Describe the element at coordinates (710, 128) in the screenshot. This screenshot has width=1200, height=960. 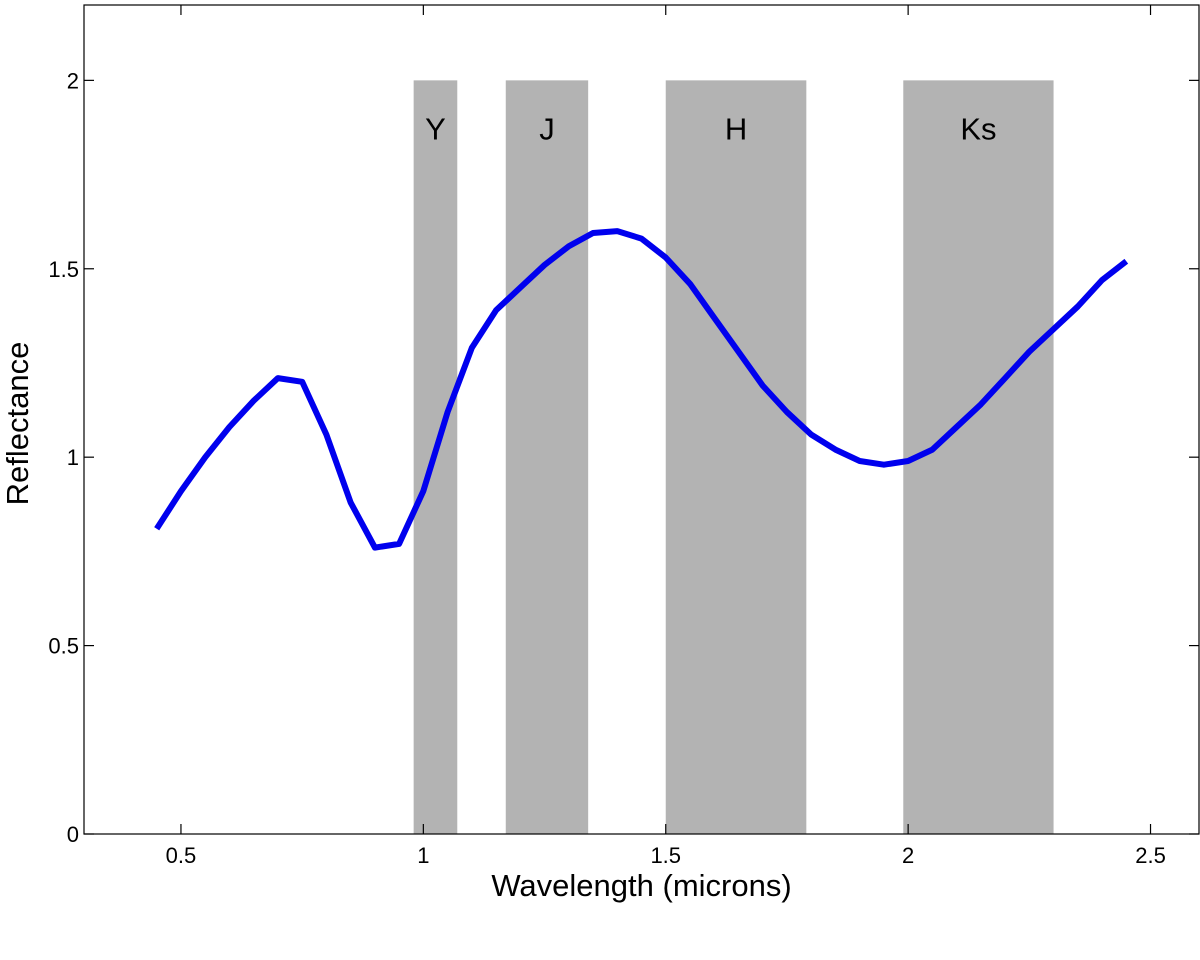
I see `band-labels: Y J H Ks` at that location.